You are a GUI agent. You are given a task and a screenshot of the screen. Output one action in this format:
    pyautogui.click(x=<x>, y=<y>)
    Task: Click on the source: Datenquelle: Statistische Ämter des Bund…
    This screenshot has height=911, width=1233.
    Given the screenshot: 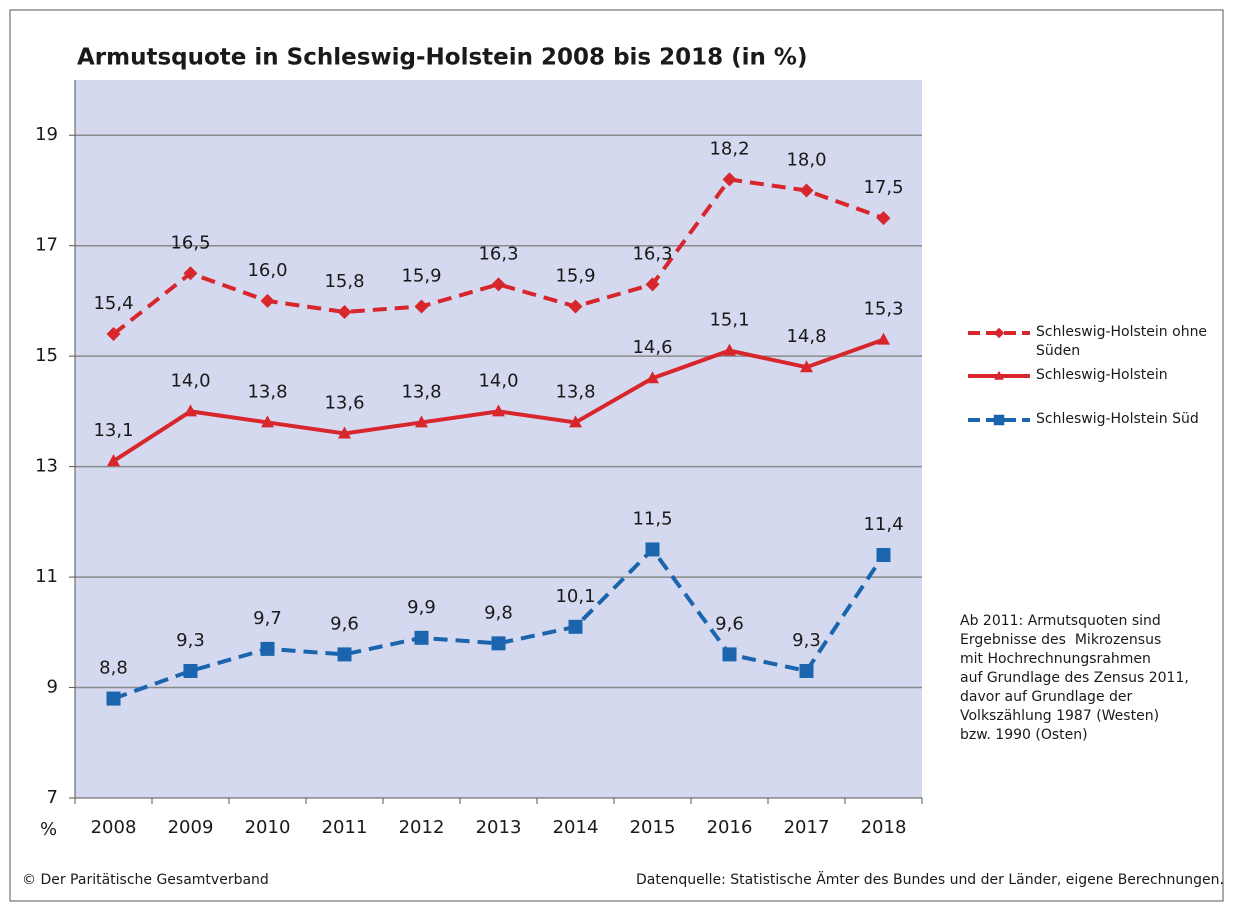 What is the action you would take?
    pyautogui.click(x=930, y=879)
    